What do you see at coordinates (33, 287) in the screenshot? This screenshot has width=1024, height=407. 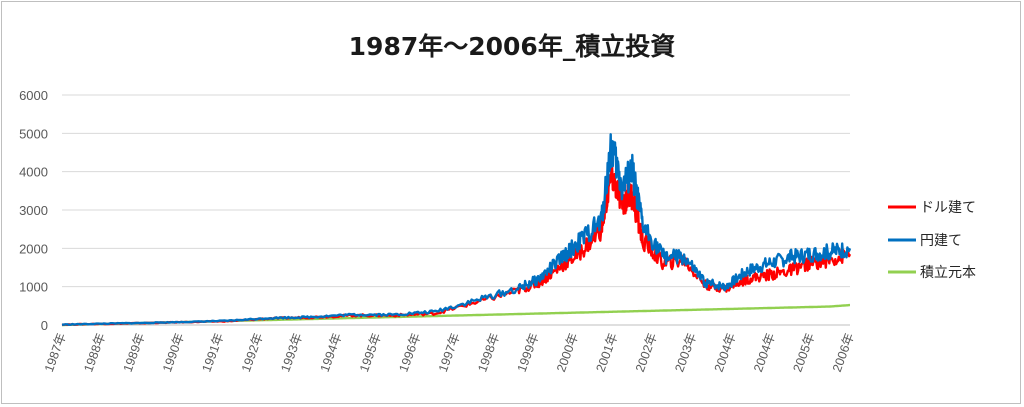 I see `y-tick-label: 1000` at bounding box center [33, 287].